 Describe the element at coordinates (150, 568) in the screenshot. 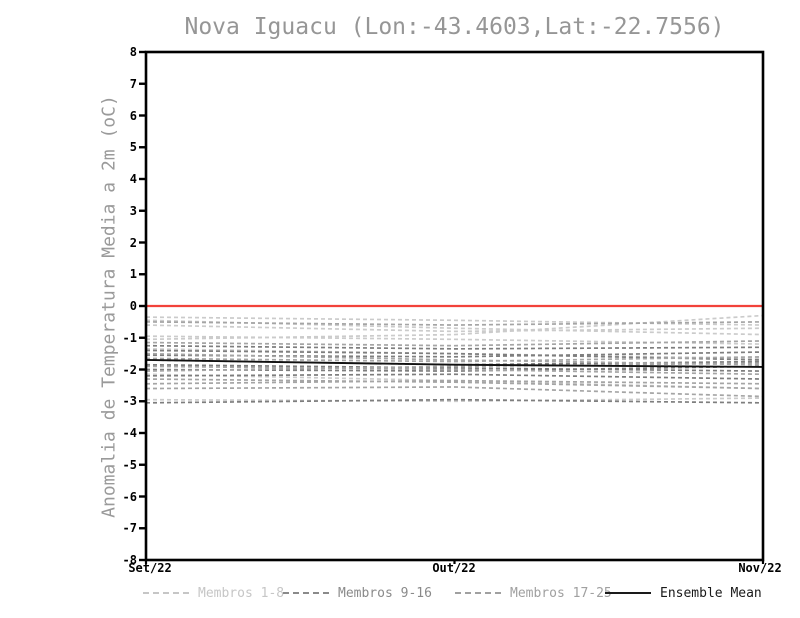

I see `x-tick-label-set22: Set/22` at that location.